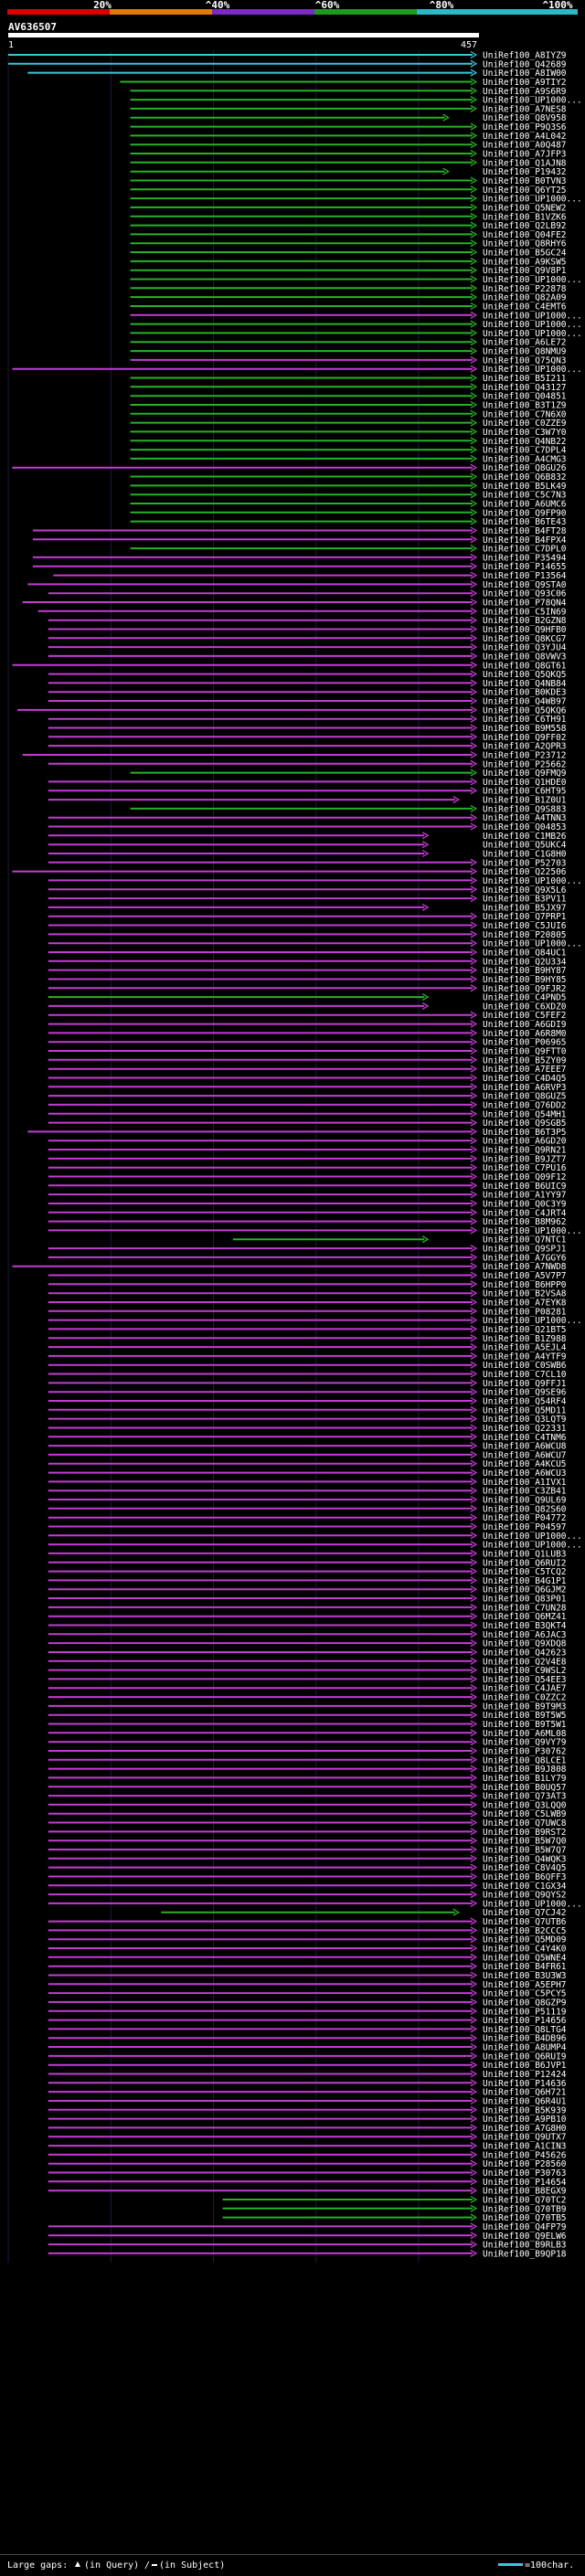  I want to click on hit-row: UniRef100_A9TIY2, so click(343, 83).